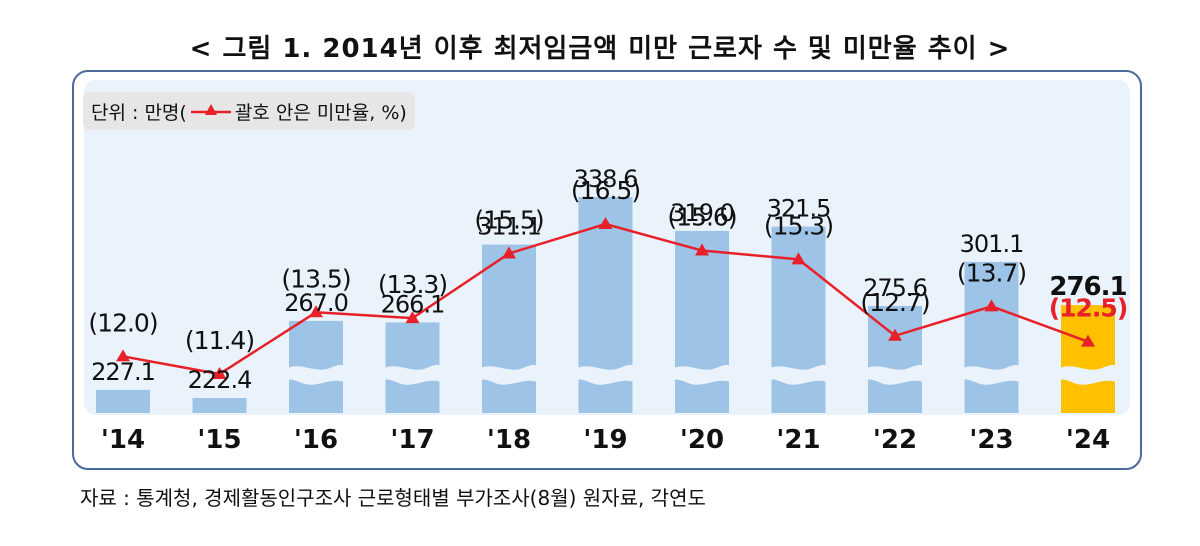  I want to click on category-label-6: '20, so click(702, 440).